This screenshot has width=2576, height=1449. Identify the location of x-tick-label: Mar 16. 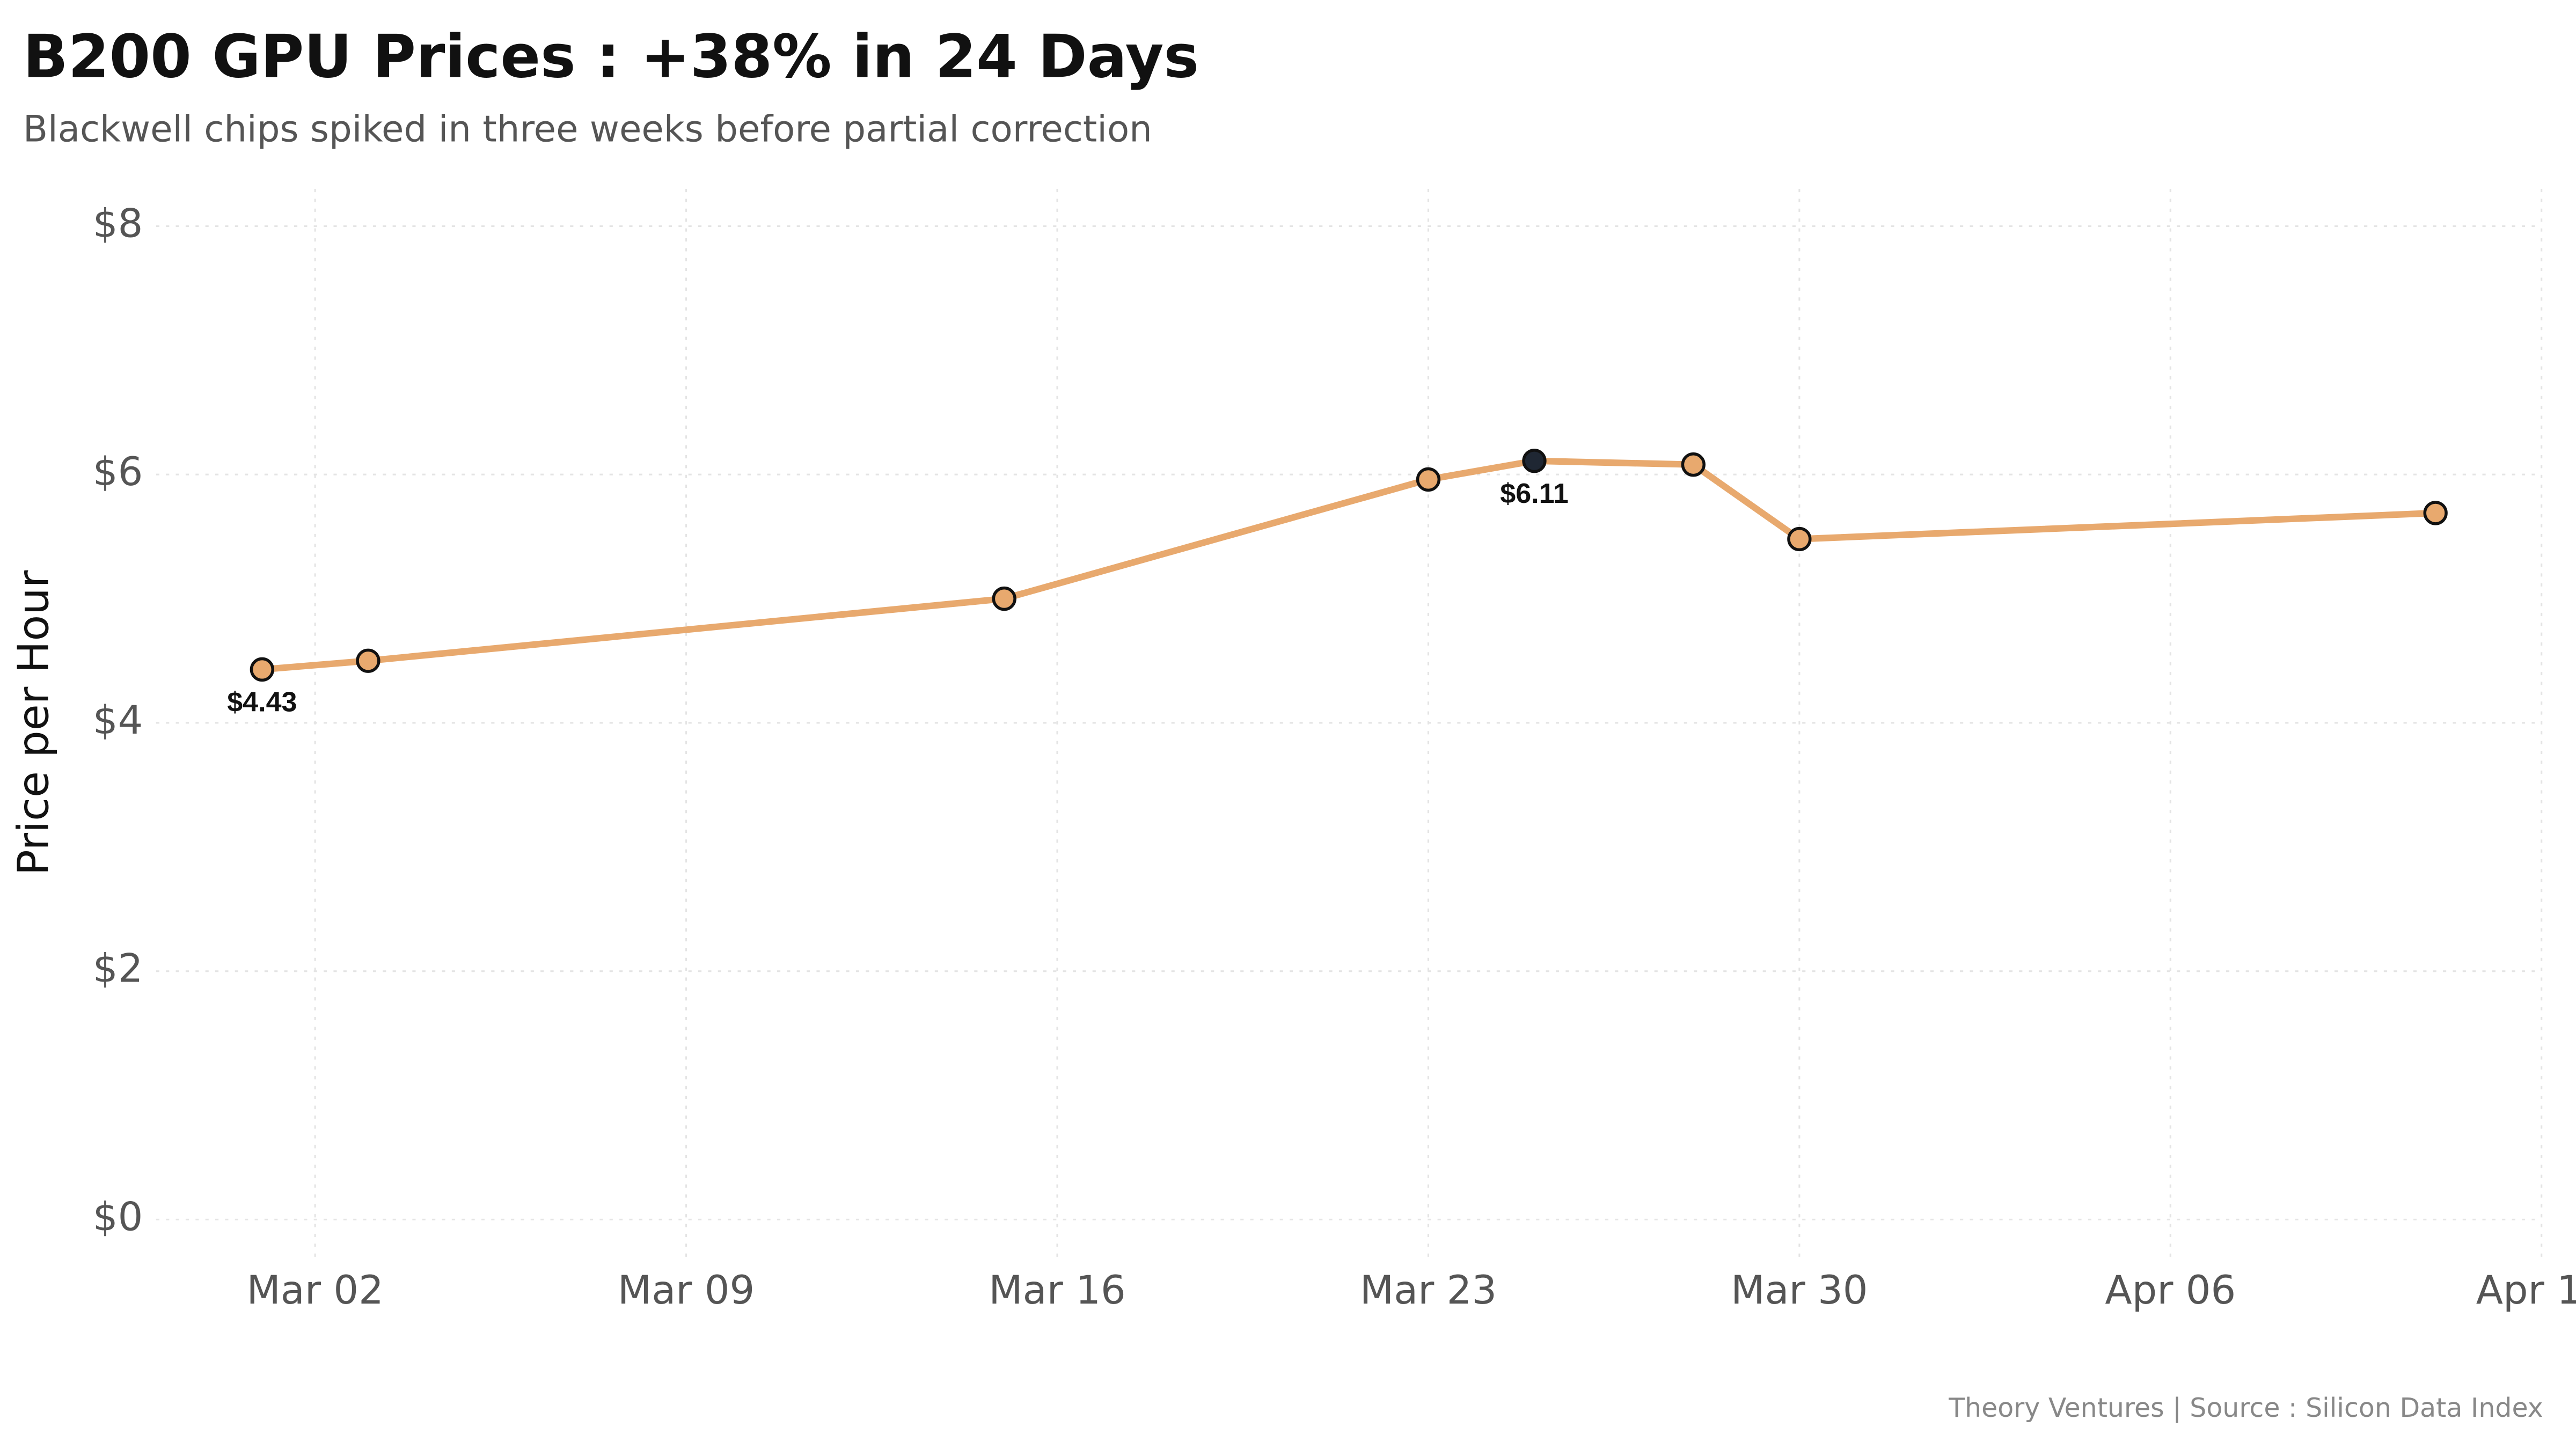
(1057, 1290).